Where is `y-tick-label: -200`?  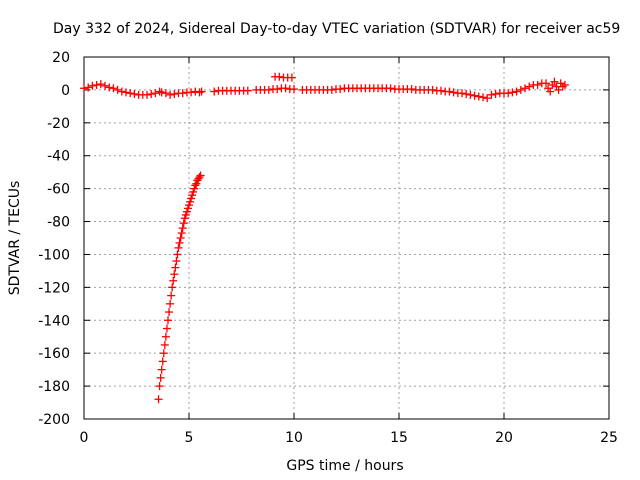 y-tick-label: -200 is located at coordinates (54, 420).